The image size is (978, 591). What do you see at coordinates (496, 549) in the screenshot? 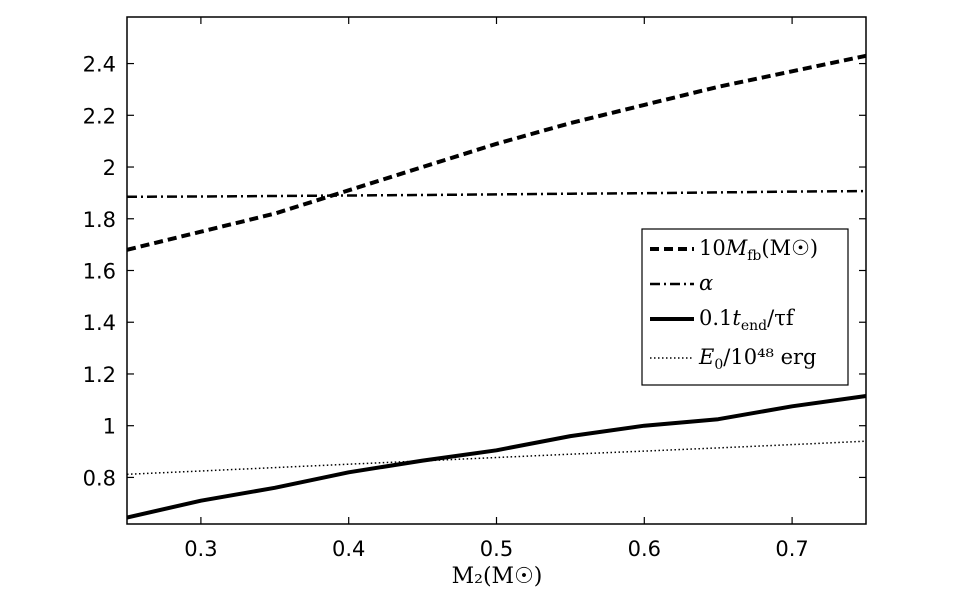
I see `x-tick-label: 0.5` at bounding box center [496, 549].